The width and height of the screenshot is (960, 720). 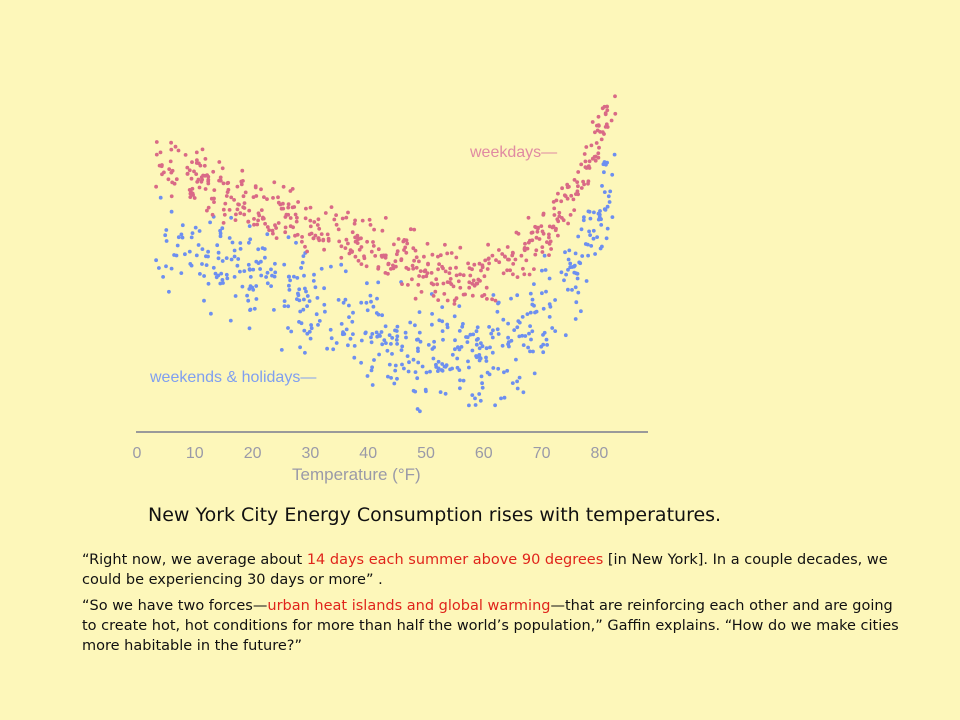 What do you see at coordinates (356, 474) in the screenshot?
I see `x-axis-label: Temperature (°F)` at bounding box center [356, 474].